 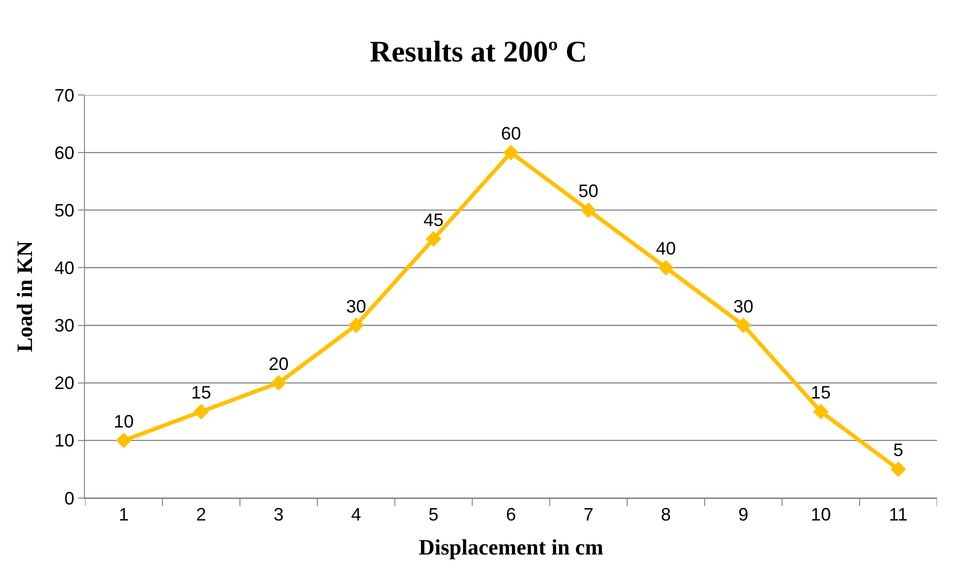 What do you see at coordinates (64, 383) in the screenshot?
I see `y-tick-label: 20` at bounding box center [64, 383].